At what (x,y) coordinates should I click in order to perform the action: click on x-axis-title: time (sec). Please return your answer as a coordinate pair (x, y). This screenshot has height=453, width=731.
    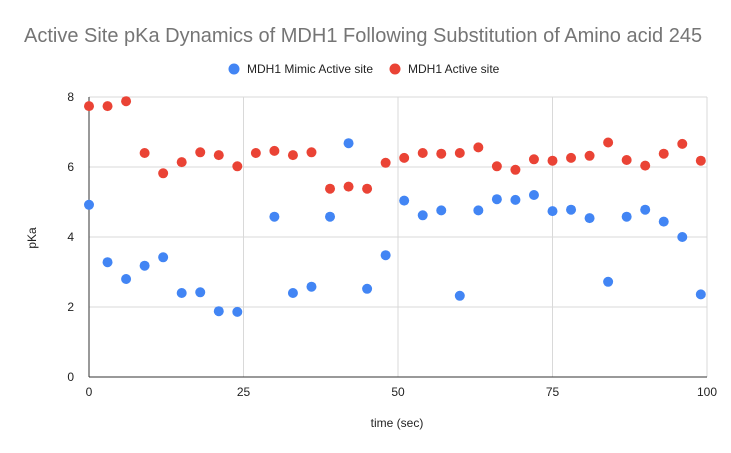
    Looking at the image, I should click on (397, 423).